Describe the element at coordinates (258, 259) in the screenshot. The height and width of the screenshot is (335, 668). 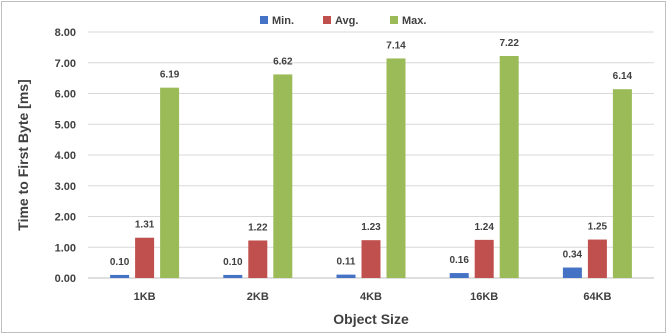
I see `bar-avg-2kb` at that location.